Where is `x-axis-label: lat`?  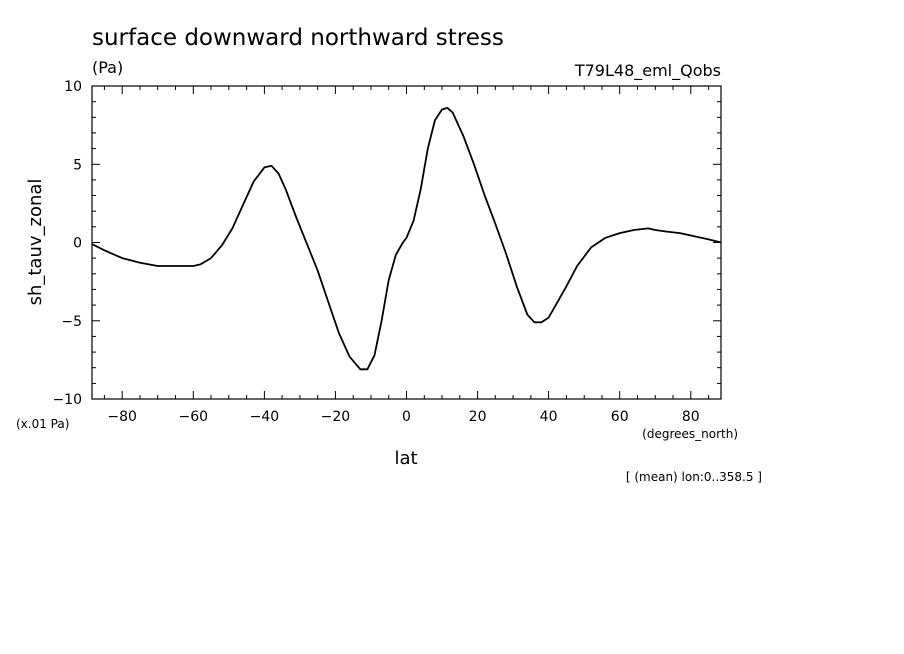
x-axis-label: lat is located at coordinates (405, 458).